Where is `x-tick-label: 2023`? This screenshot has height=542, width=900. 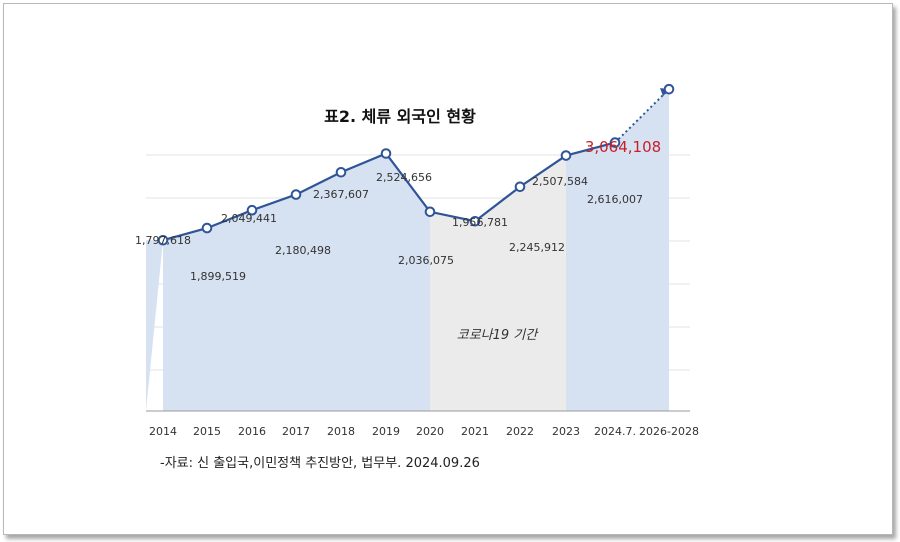 x-tick-label: 2023 is located at coordinates (566, 431).